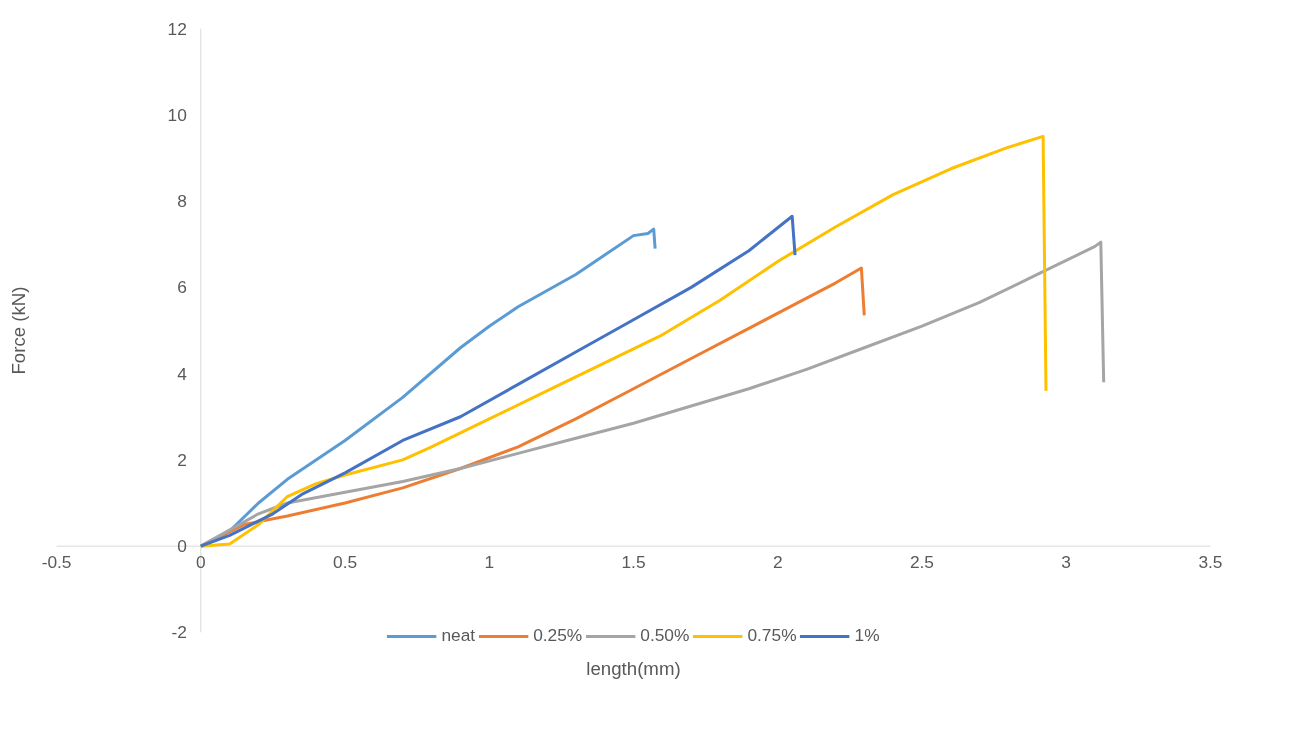  What do you see at coordinates (18, 330) in the screenshot?
I see `y-axis-title: Force (kN)` at bounding box center [18, 330].